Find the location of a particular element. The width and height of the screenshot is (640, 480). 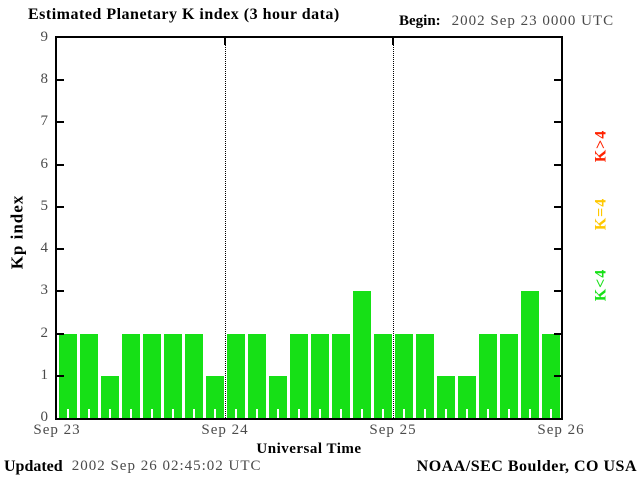

begin-label: Begin: is located at coordinates (420, 21).